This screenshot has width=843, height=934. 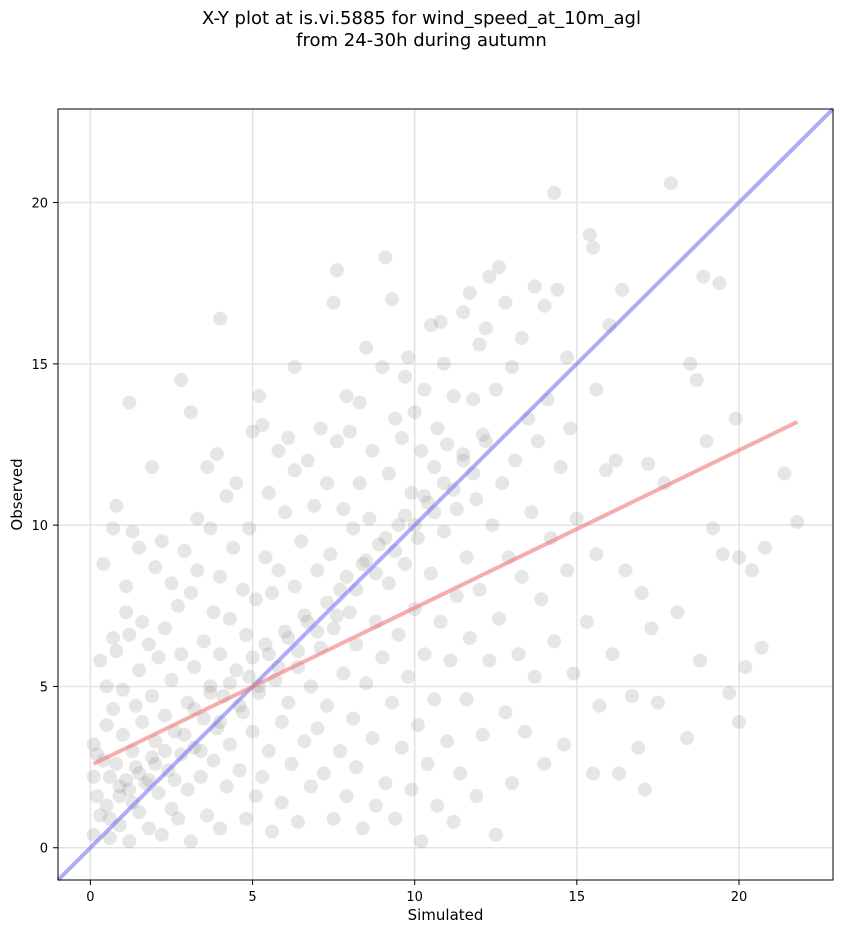 What do you see at coordinates (739, 897) in the screenshot?
I see `x-tick-label: 20` at bounding box center [739, 897].